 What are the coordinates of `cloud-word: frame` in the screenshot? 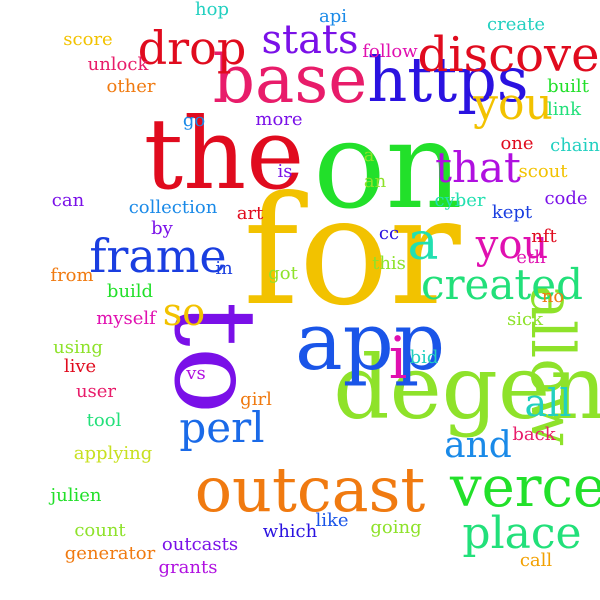 It's located at (158, 256).